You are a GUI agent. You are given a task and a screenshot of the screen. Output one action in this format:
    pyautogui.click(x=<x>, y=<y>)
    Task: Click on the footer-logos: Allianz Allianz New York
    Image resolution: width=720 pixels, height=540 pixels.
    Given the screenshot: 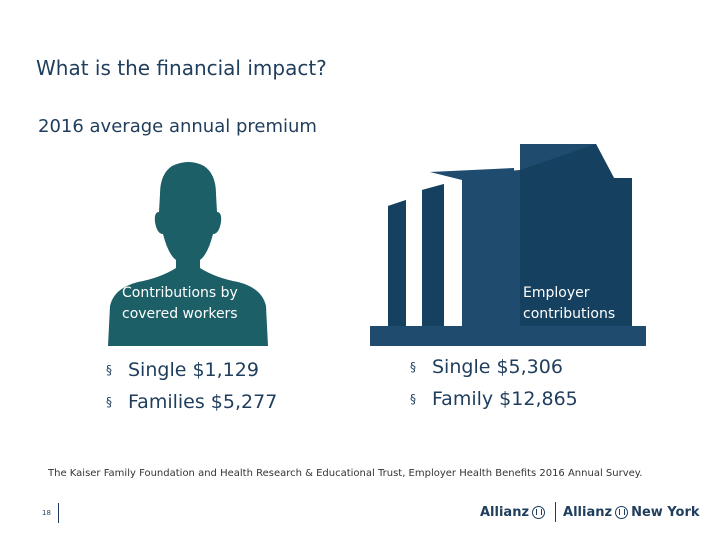 What is the action you would take?
    pyautogui.click(x=590, y=512)
    